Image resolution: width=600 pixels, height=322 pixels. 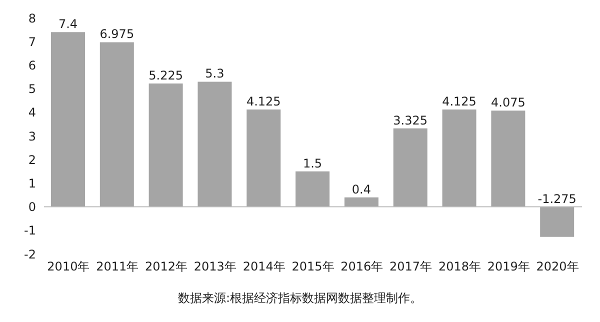 I want to click on data-label: -1.275, so click(x=557, y=199).